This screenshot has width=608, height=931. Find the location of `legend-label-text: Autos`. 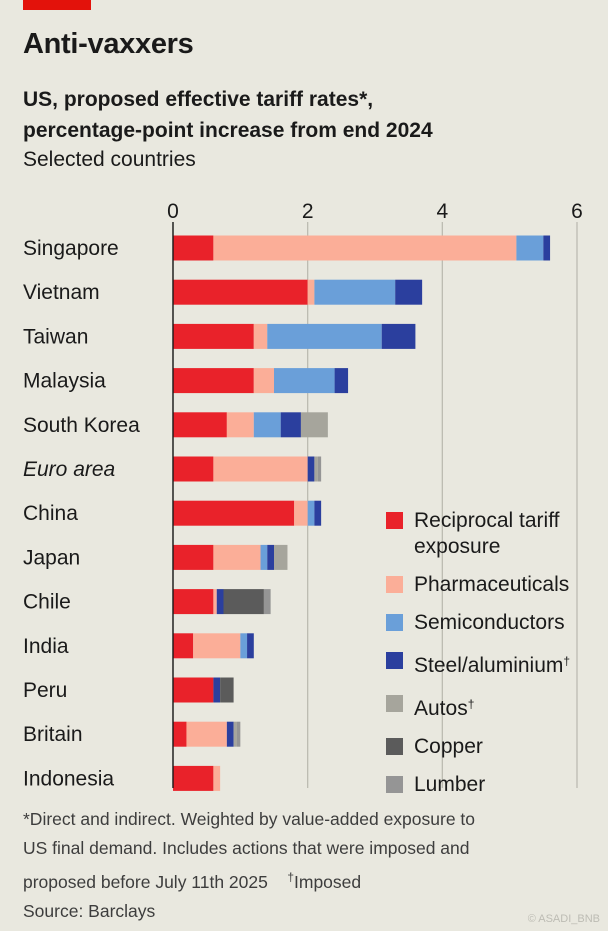

legend-label-text: Autos is located at coordinates (441, 708).